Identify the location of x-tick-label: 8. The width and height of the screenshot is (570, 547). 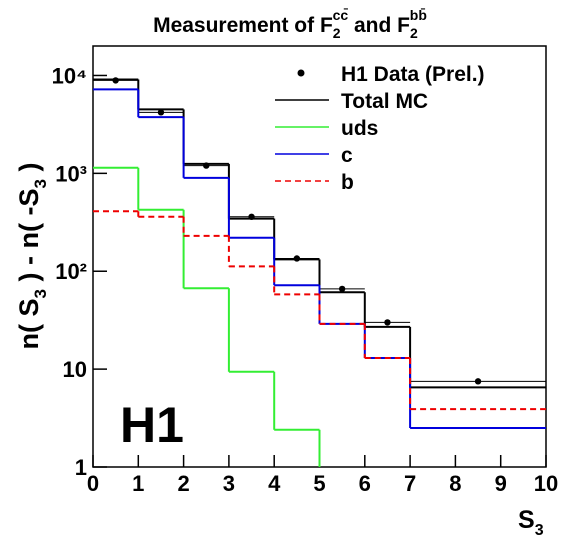
(455, 483).